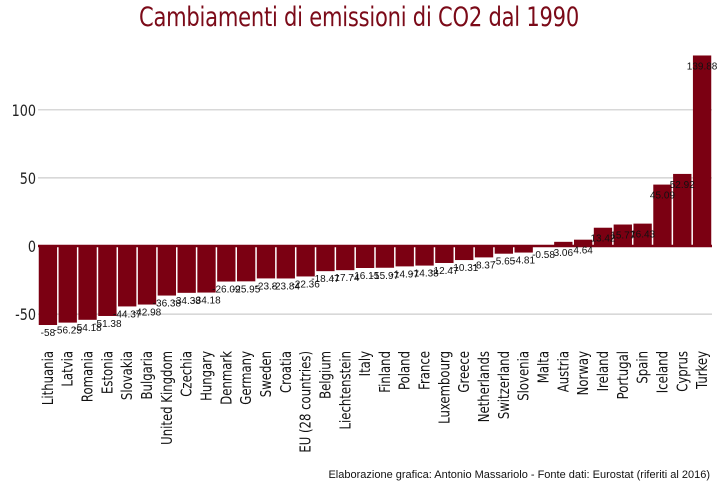 This screenshot has width=718, height=491. I want to click on data-label: 13.42, so click(602, 239).